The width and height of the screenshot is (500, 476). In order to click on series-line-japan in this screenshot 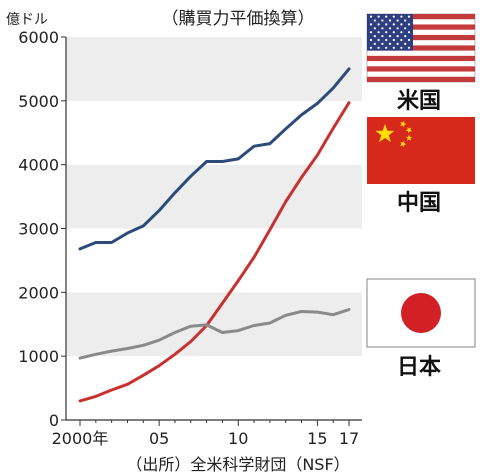, I will do `click(214, 334)`.